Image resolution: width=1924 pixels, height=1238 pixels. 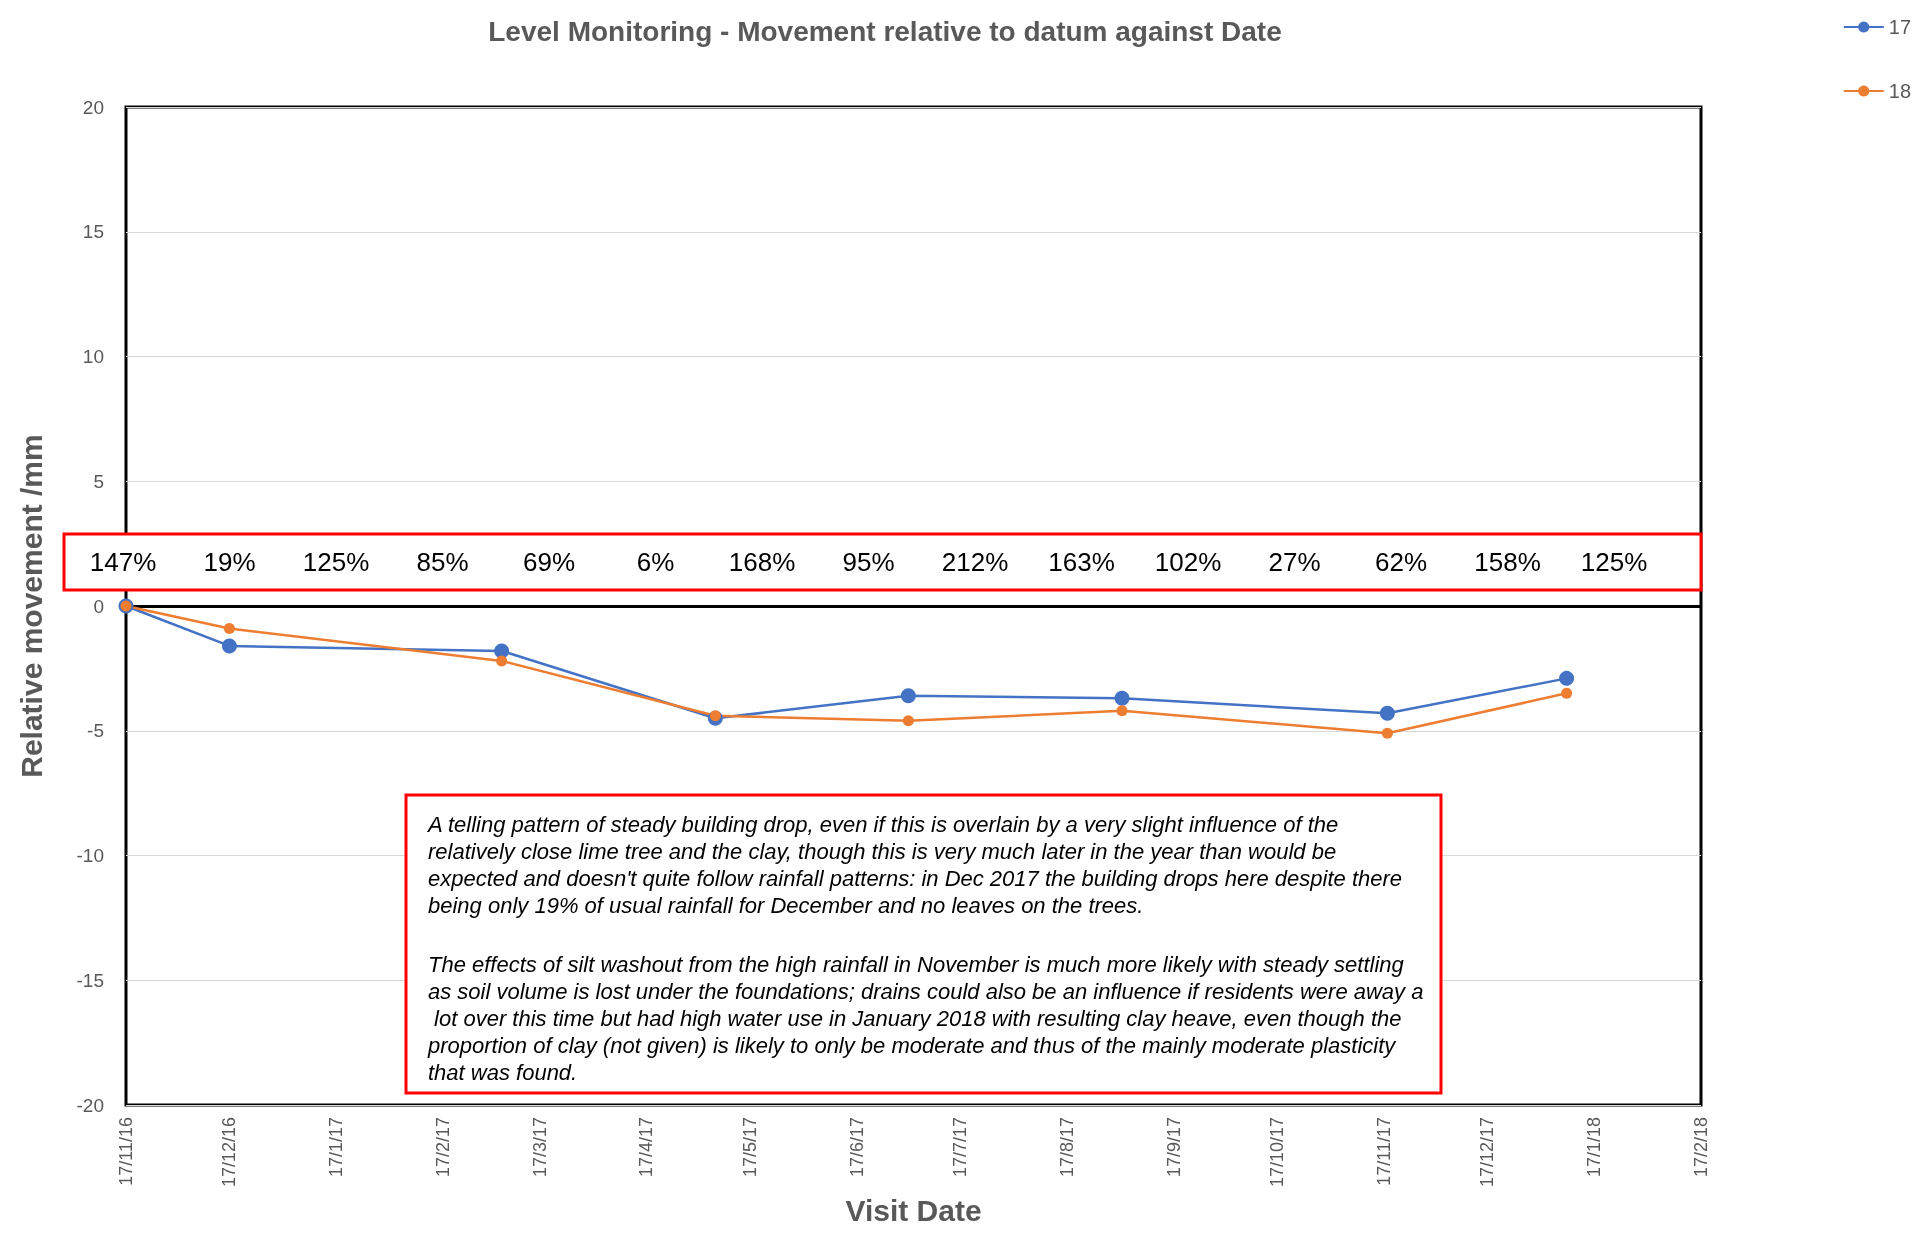 I want to click on x-tick-label: 17/2/17, so click(x=443, y=1147).